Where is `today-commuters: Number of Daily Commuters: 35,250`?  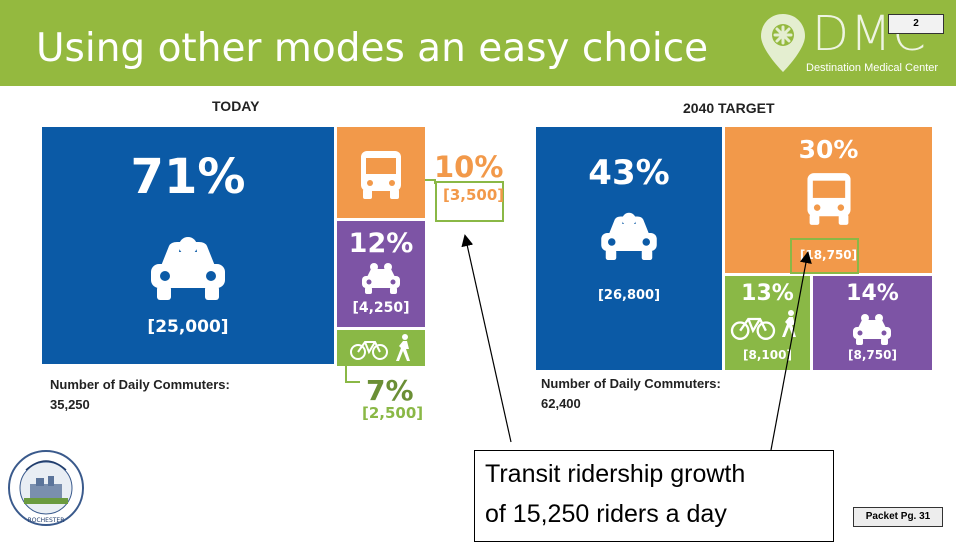
today-commuters: Number of Daily Commuters: 35,250 is located at coordinates (140, 395).